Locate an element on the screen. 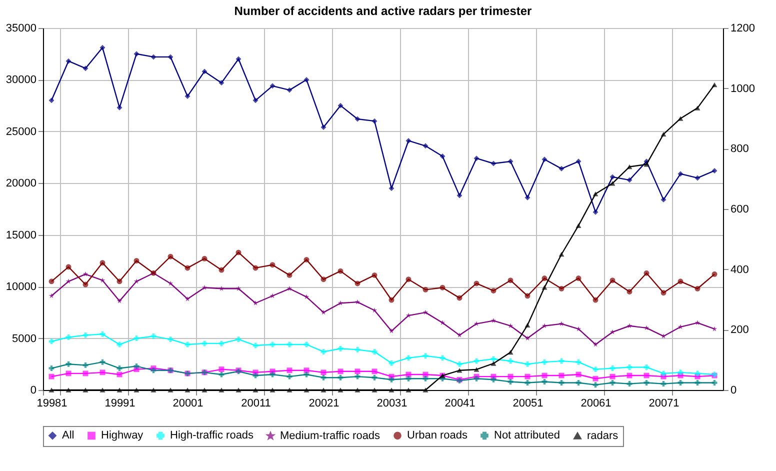 Image resolution: width=776 pixels, height=471 pixels. x-tick-label: 20051 is located at coordinates (528, 404).